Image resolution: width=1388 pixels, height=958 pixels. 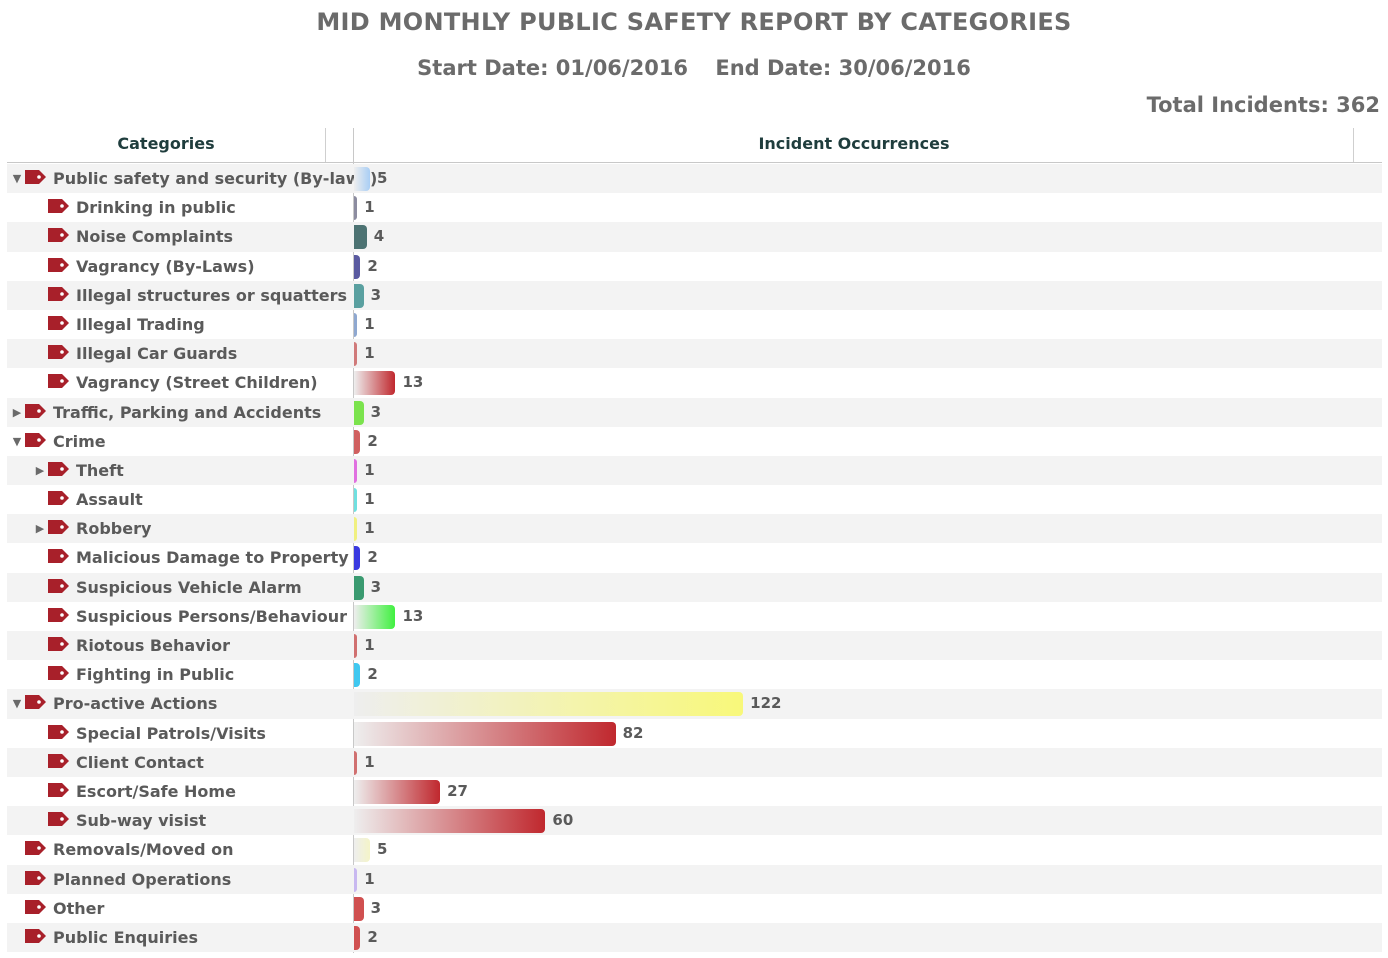 What do you see at coordinates (155, 675) in the screenshot?
I see `category-label: Fighting in Public` at bounding box center [155, 675].